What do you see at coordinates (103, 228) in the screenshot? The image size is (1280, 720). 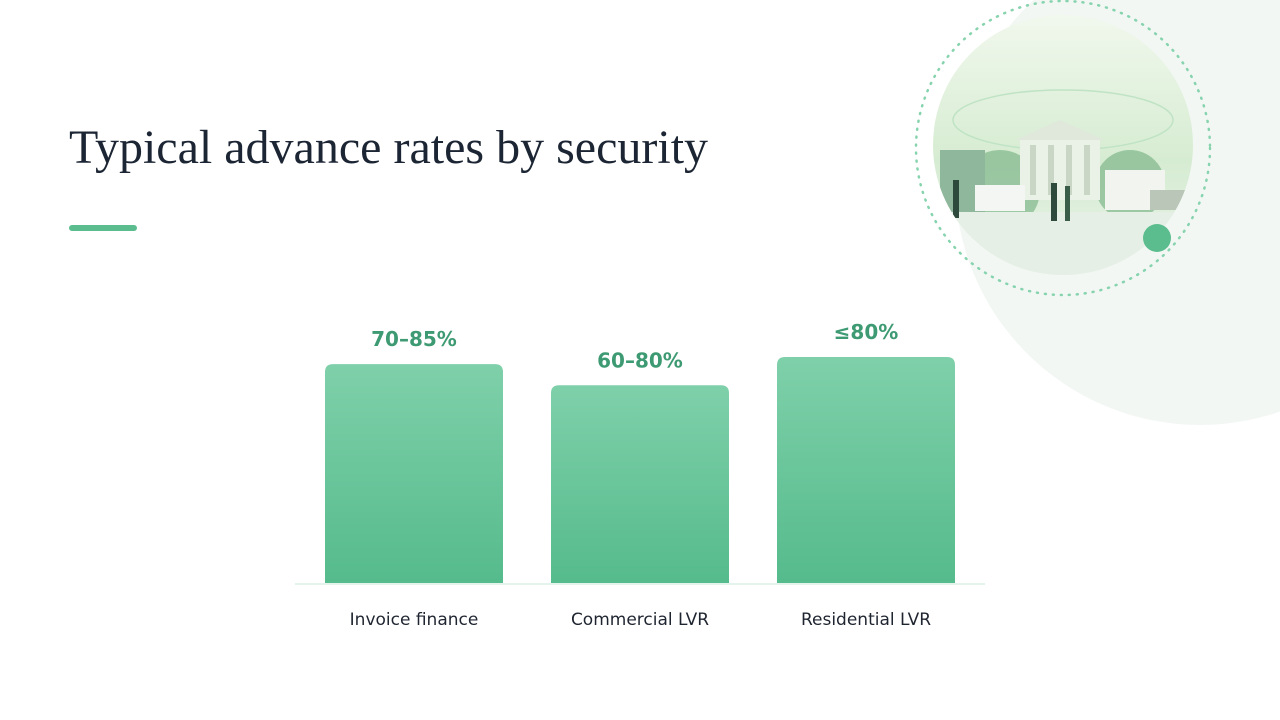 I see `title-accent` at bounding box center [103, 228].